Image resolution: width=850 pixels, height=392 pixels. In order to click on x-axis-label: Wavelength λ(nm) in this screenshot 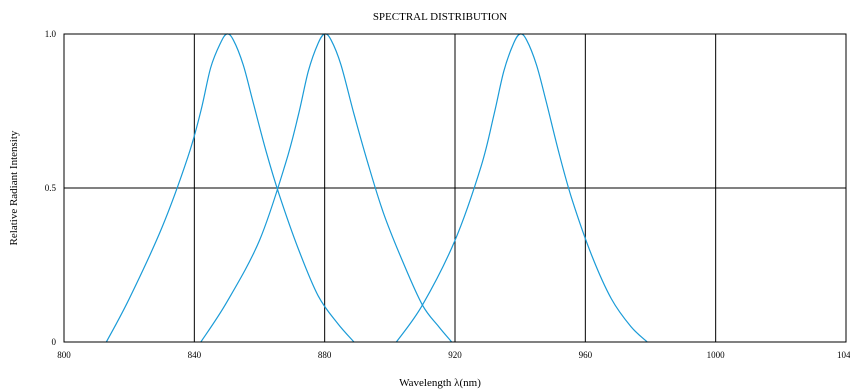, I will do `click(440, 383)`.